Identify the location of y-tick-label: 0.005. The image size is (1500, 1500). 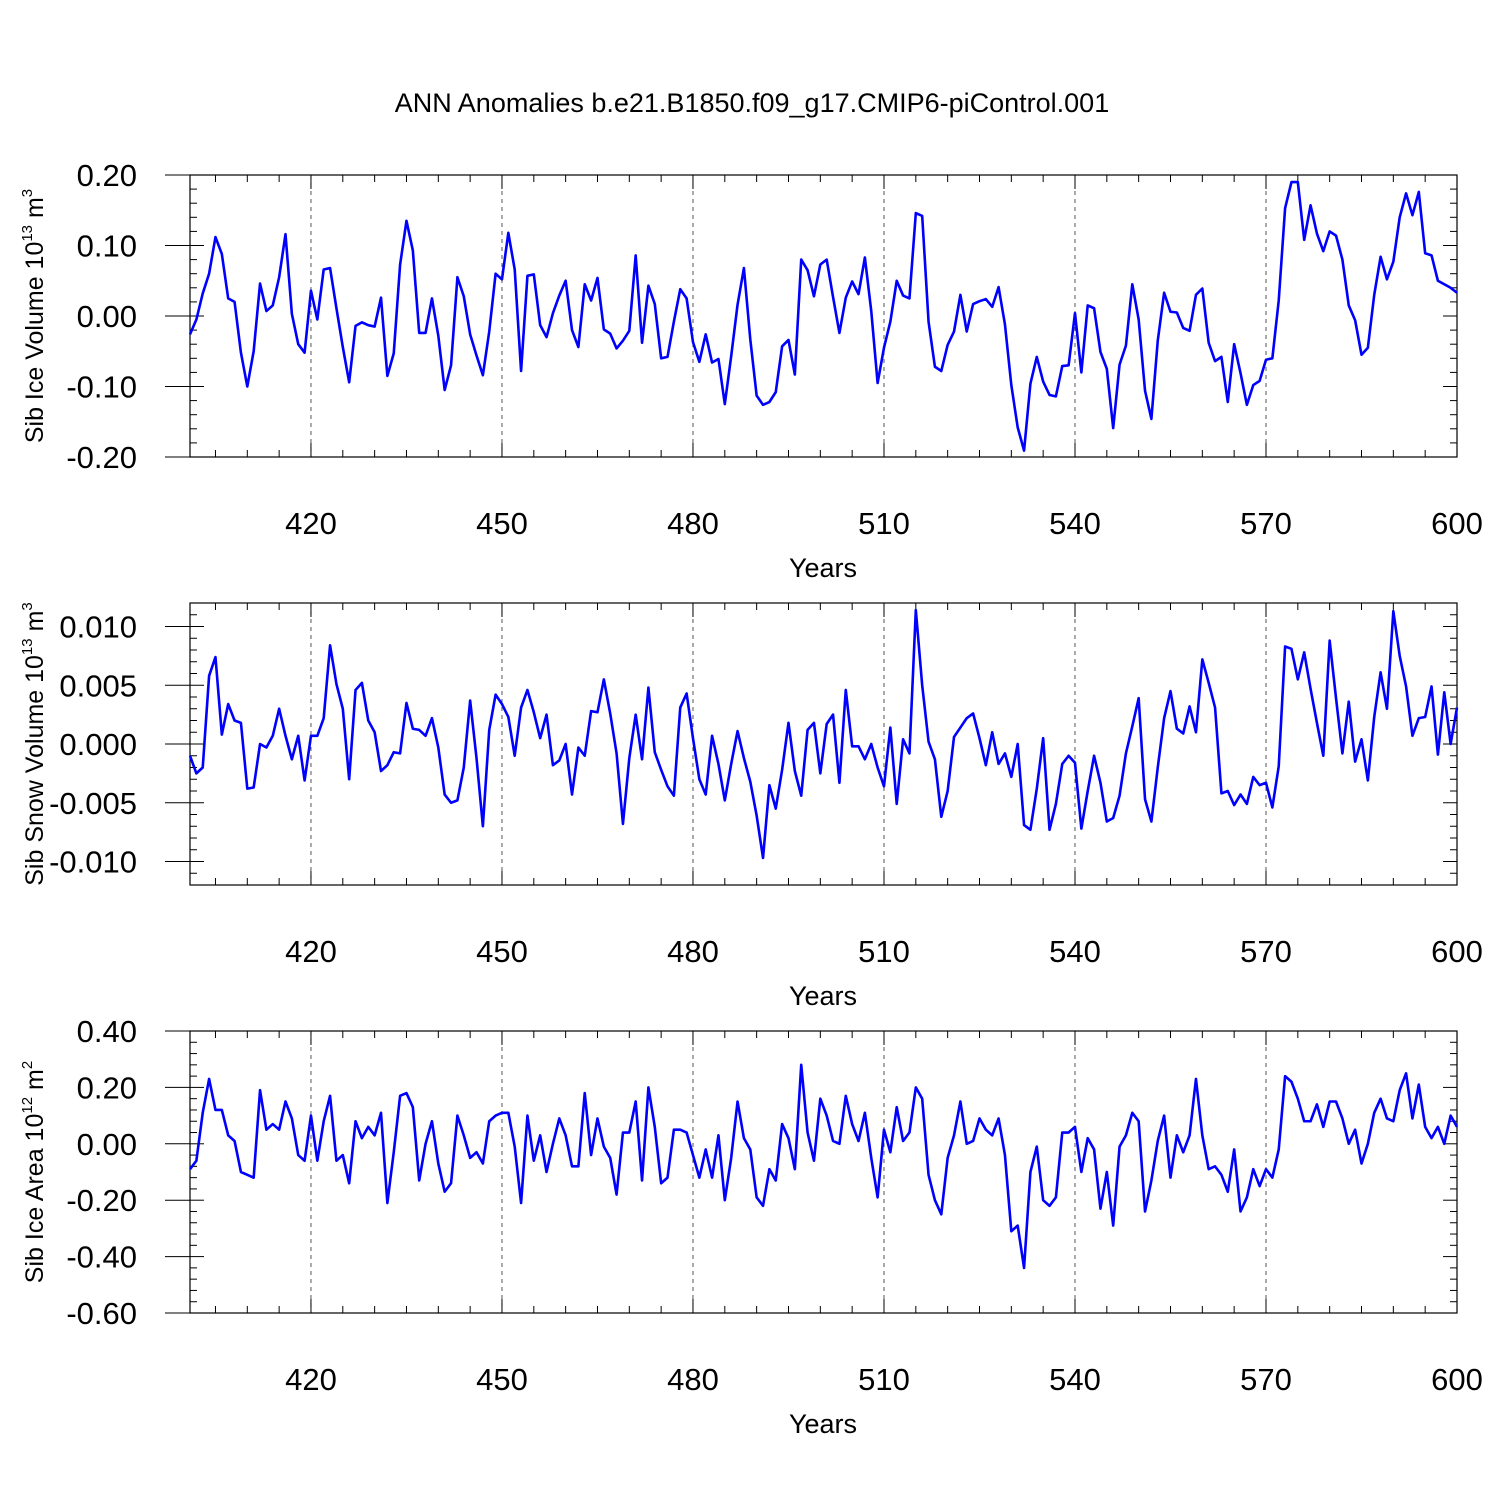
(98, 685).